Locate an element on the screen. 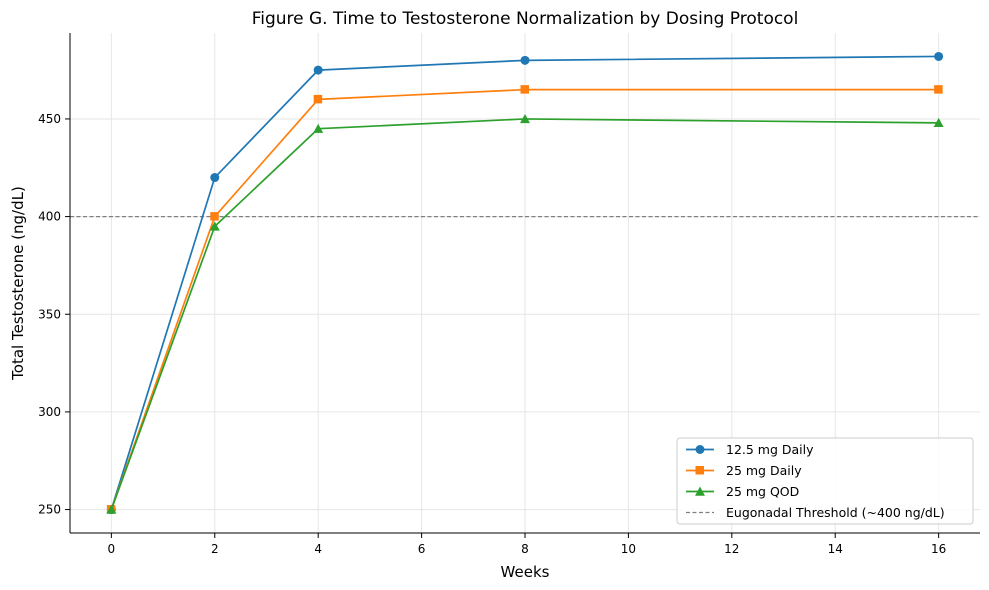 This screenshot has width=989, height=590. y-tick-label: 250 is located at coordinates (49, 510).